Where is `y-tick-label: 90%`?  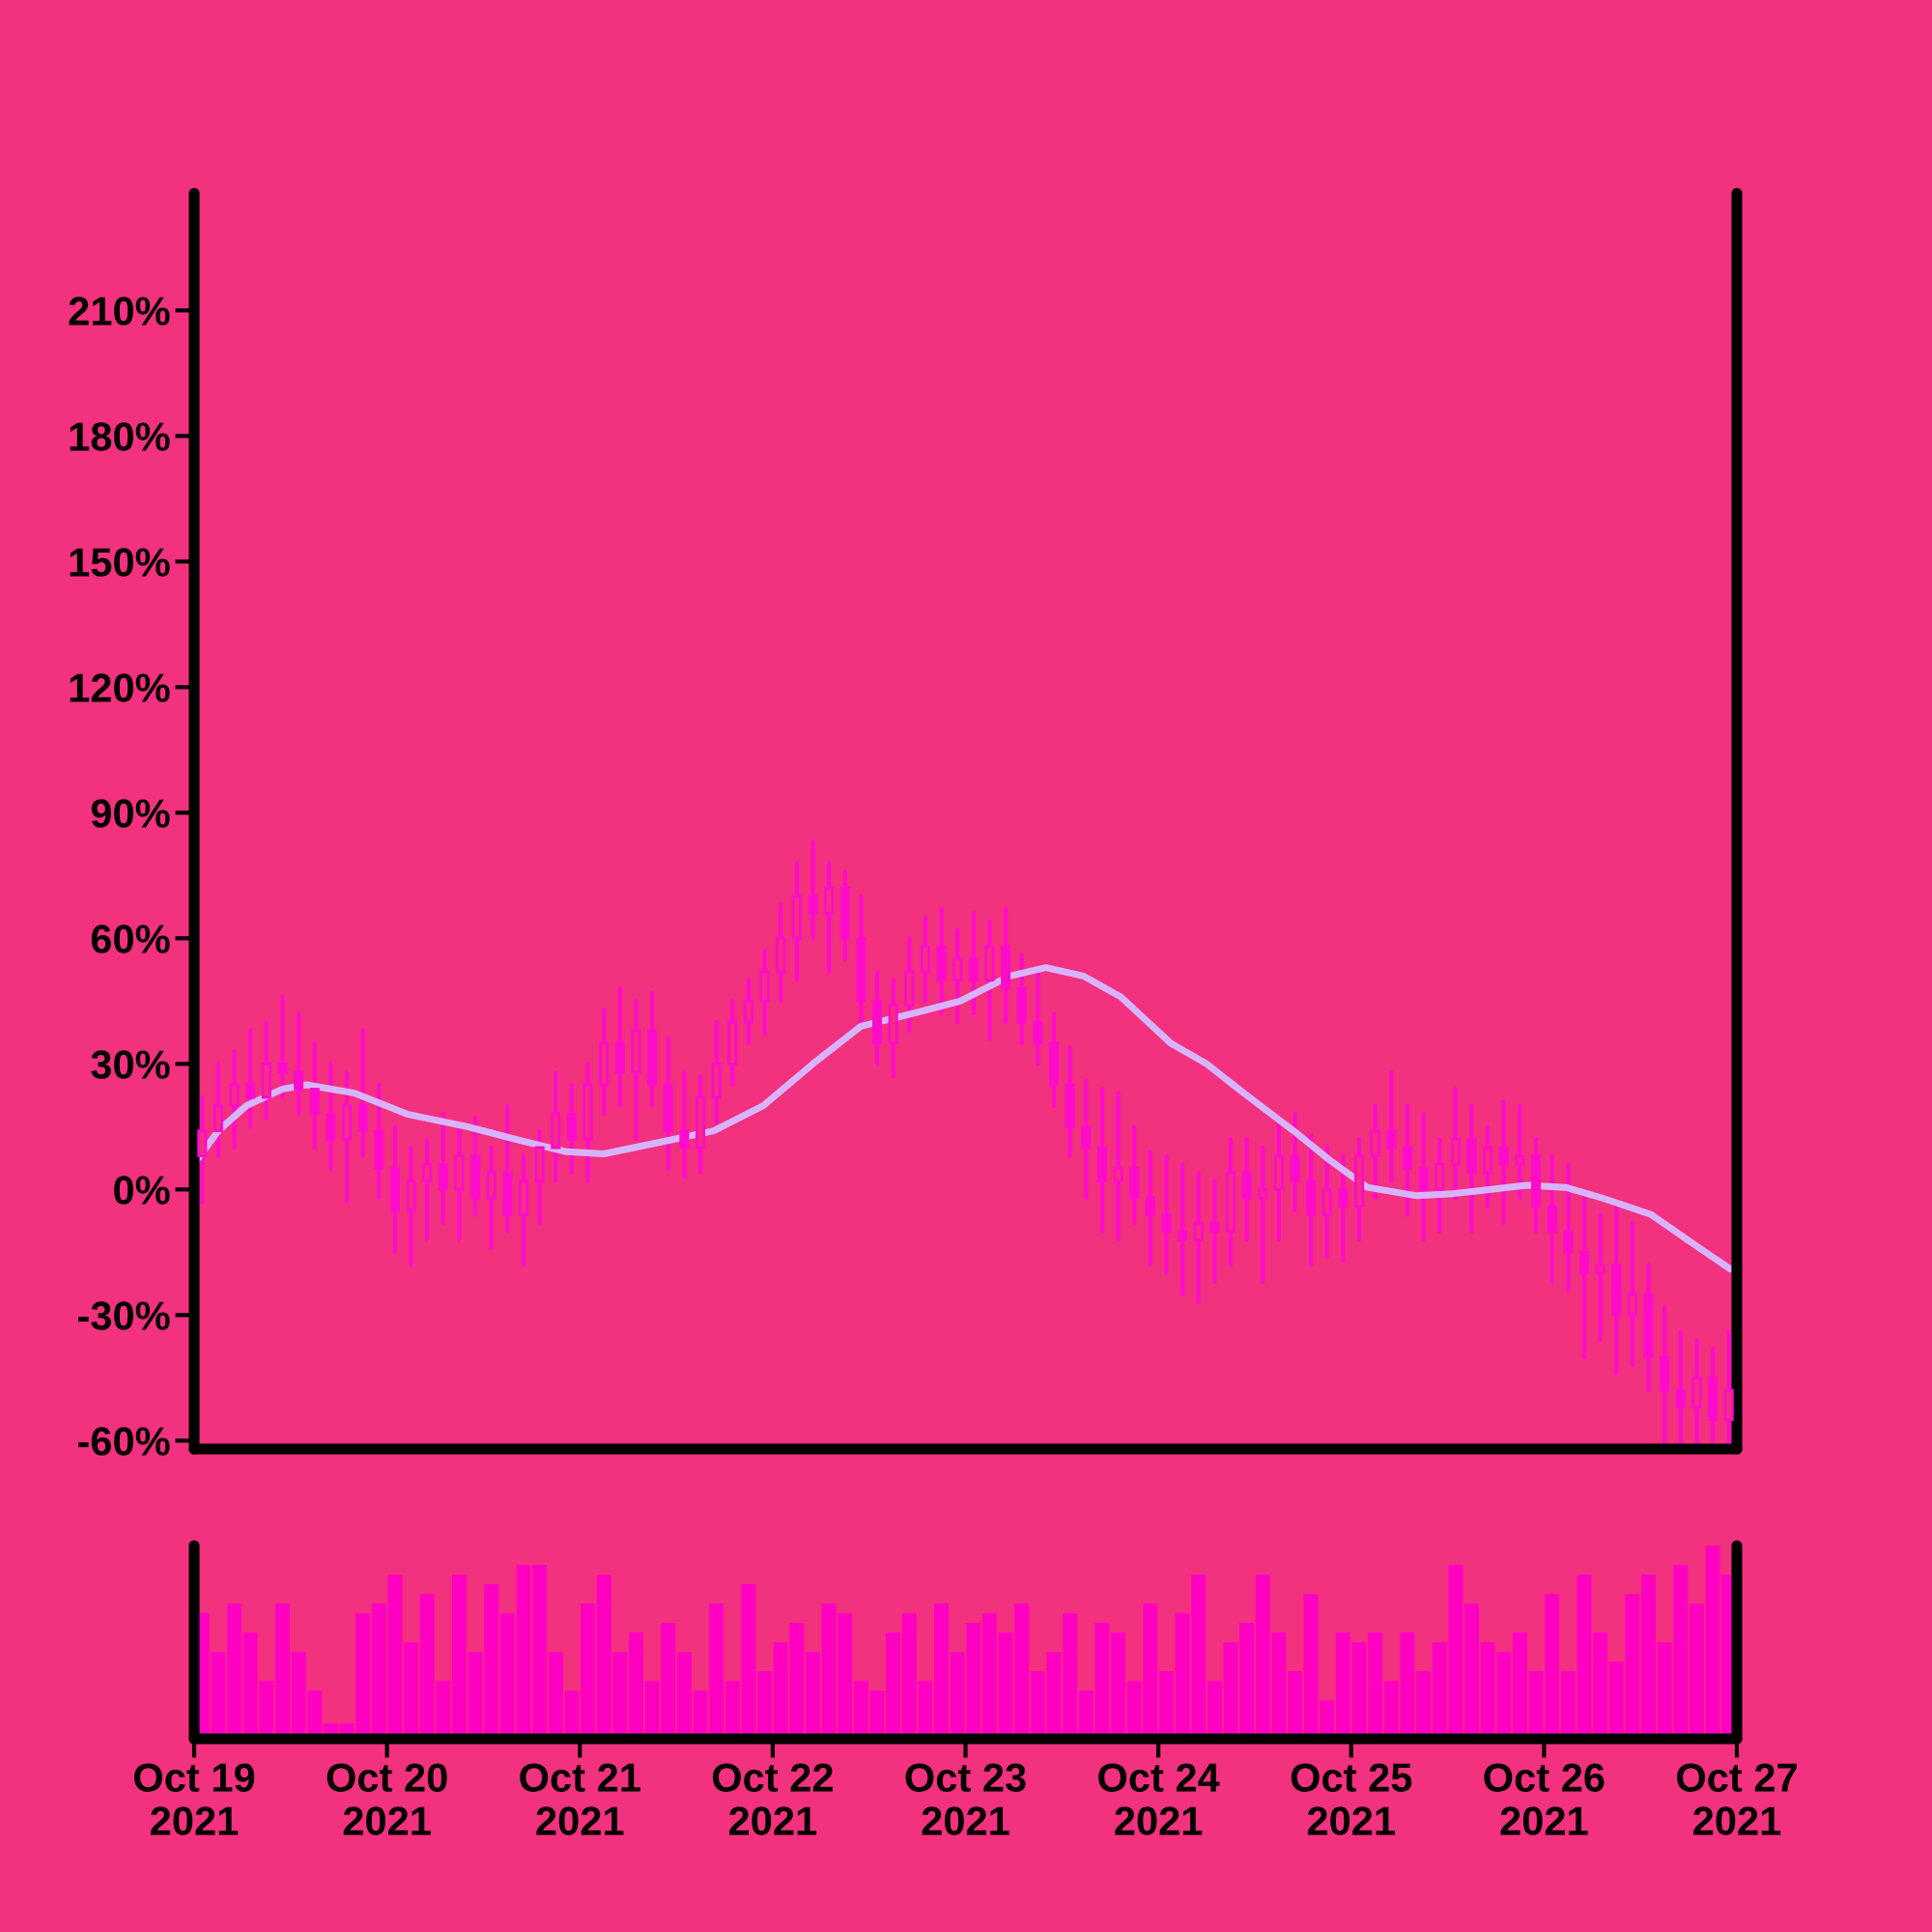
y-tick-label: 90% is located at coordinates (130, 813).